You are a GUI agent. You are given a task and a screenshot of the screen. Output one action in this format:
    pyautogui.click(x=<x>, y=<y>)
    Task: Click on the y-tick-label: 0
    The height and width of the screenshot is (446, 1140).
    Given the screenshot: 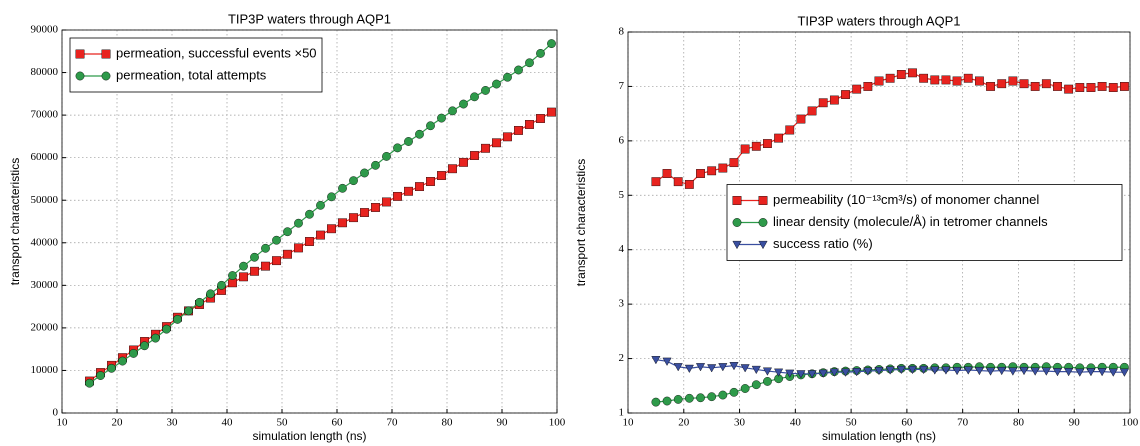 What is the action you would take?
    pyautogui.click(x=56, y=413)
    